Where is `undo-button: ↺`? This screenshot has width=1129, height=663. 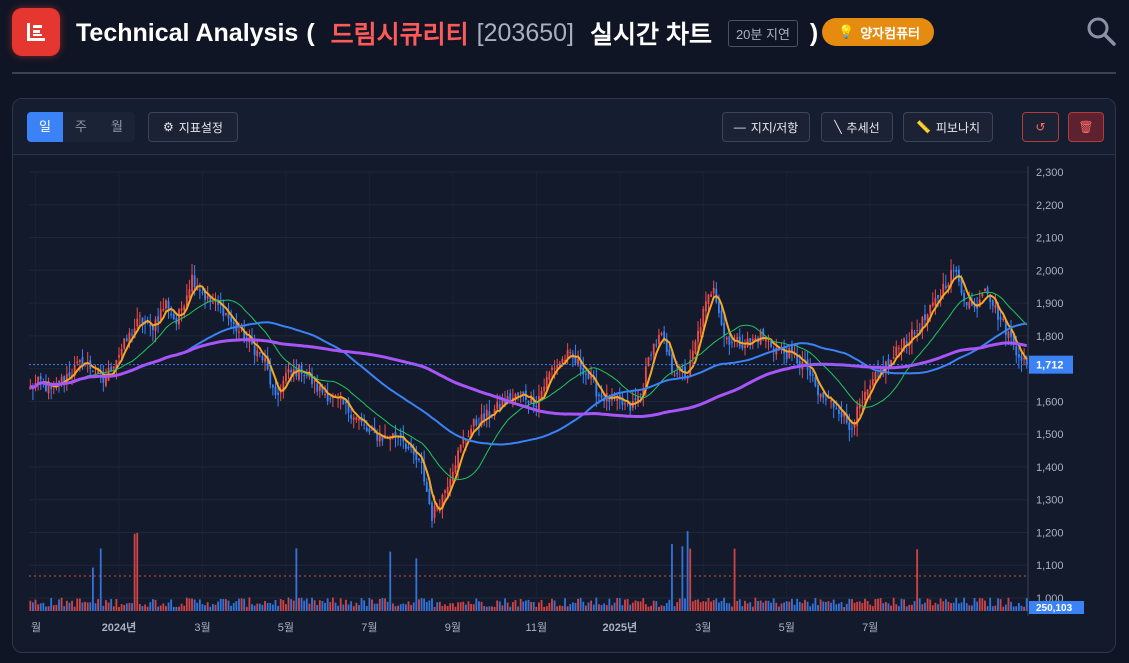 undo-button: ↺ is located at coordinates (1040, 127).